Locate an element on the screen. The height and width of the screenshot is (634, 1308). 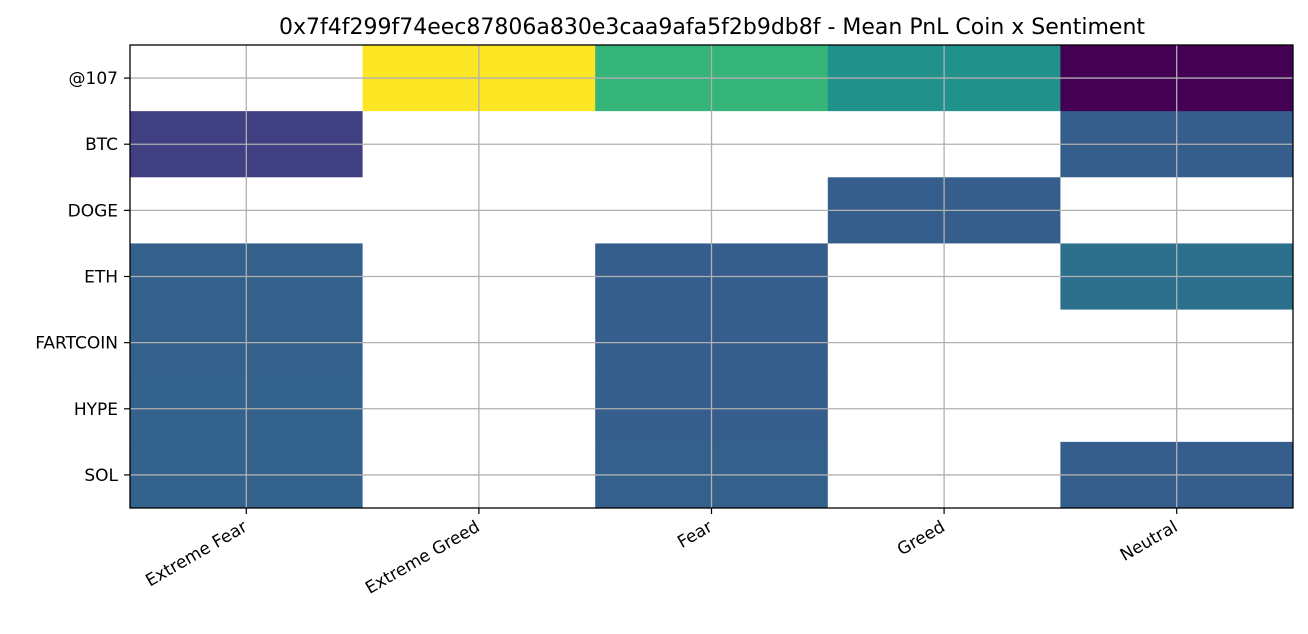
y-tick-label: HYPE is located at coordinates (96, 410).